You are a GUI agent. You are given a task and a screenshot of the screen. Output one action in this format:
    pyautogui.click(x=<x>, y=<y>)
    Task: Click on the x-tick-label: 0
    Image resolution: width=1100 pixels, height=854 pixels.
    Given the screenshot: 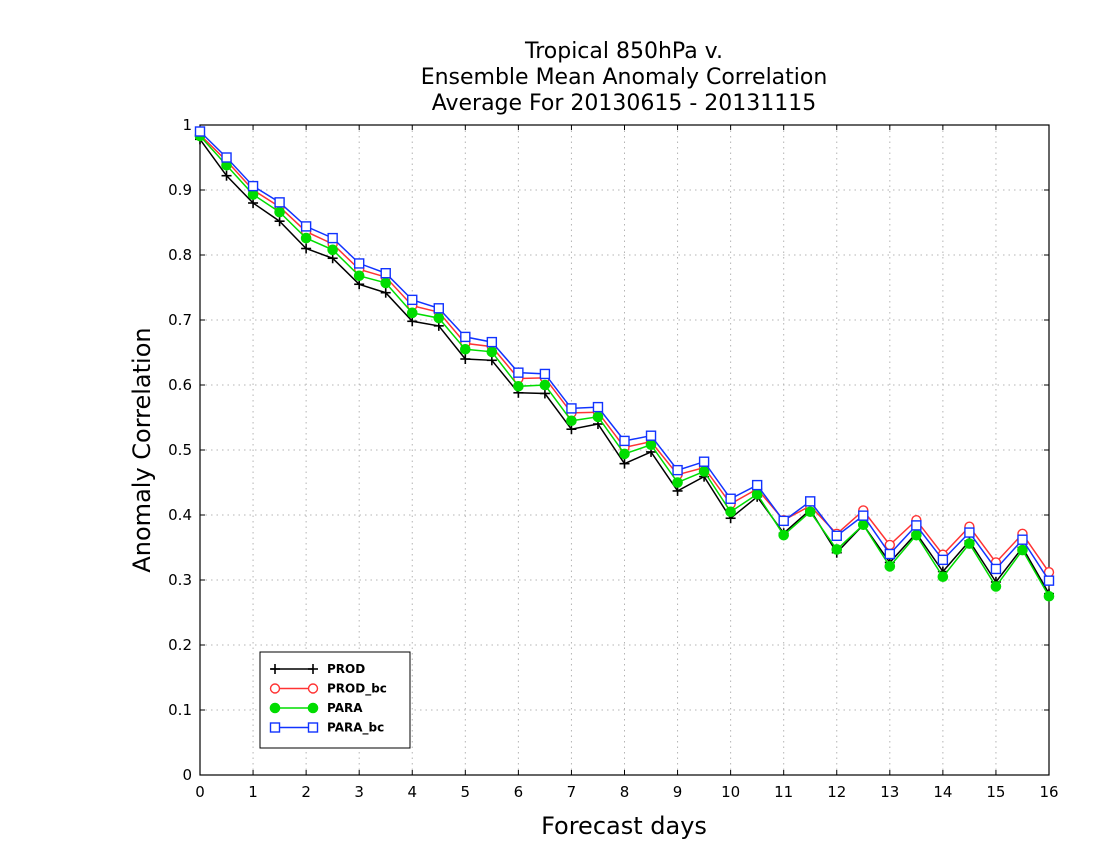 What is the action you would take?
    pyautogui.click(x=200, y=792)
    